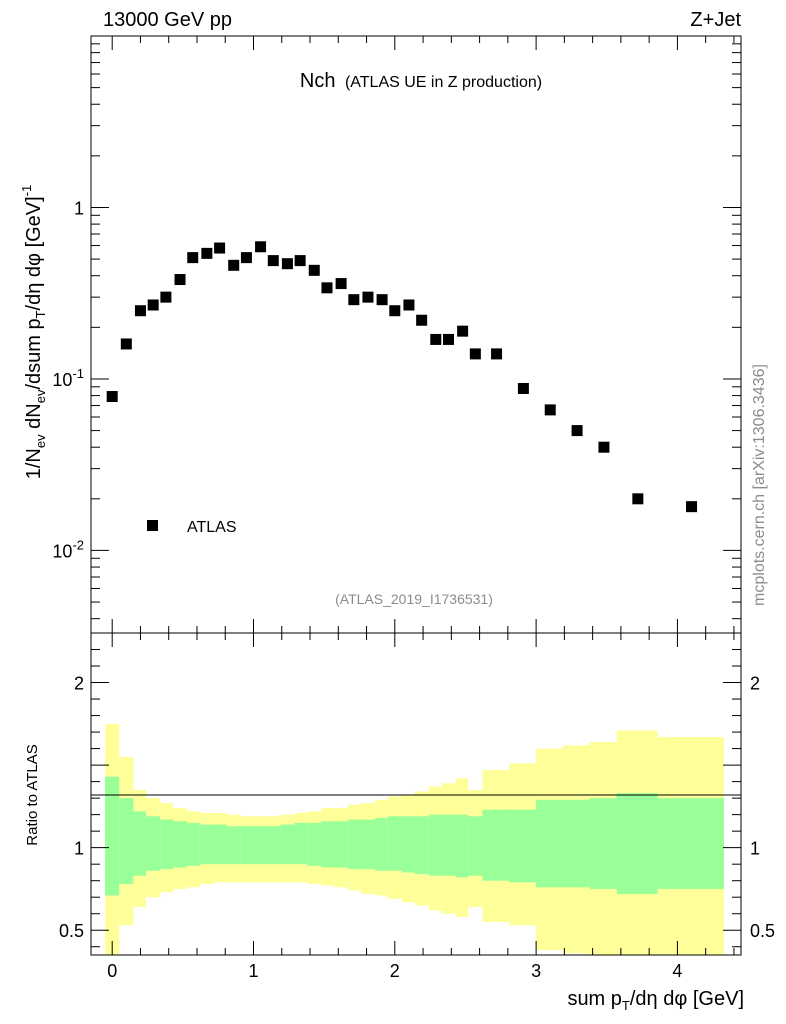 The image size is (786, 1024). Describe the element at coordinates (755, 849) in the screenshot. I see `ratio-tick-label-right: 1` at that location.